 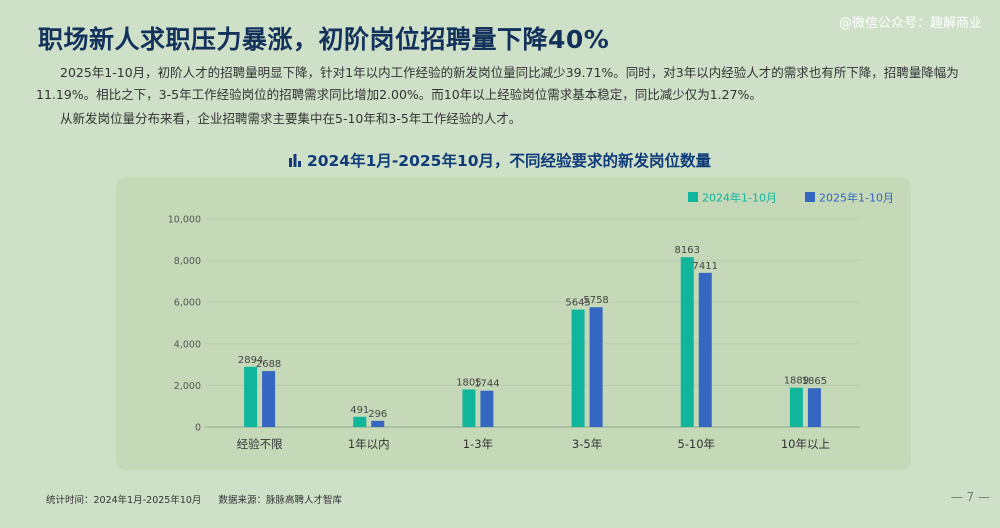 I want to click on data-label: 2688, so click(x=268, y=364).